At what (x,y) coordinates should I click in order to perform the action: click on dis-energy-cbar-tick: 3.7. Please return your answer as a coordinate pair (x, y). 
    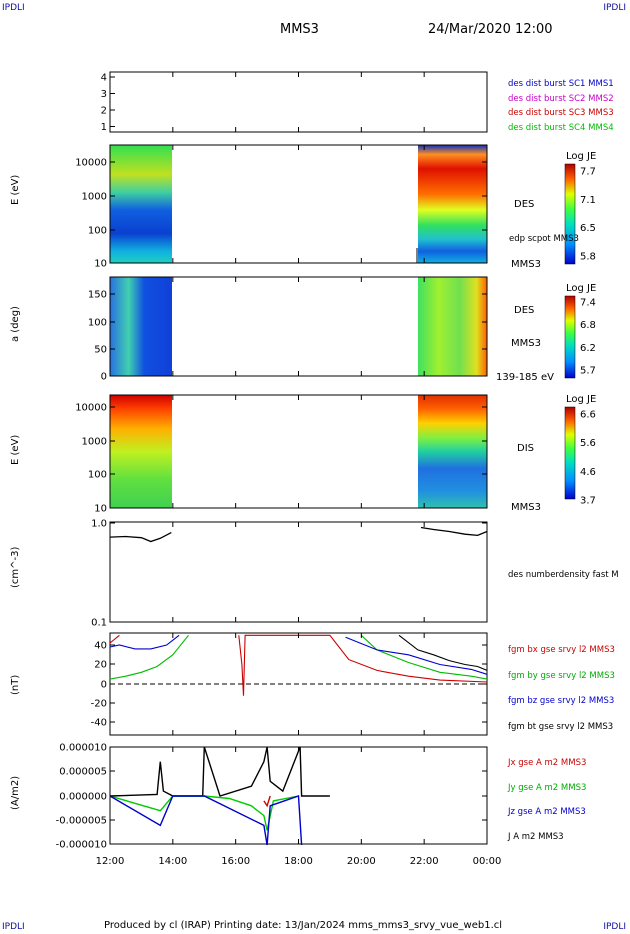
    Looking at the image, I should click on (588, 501).